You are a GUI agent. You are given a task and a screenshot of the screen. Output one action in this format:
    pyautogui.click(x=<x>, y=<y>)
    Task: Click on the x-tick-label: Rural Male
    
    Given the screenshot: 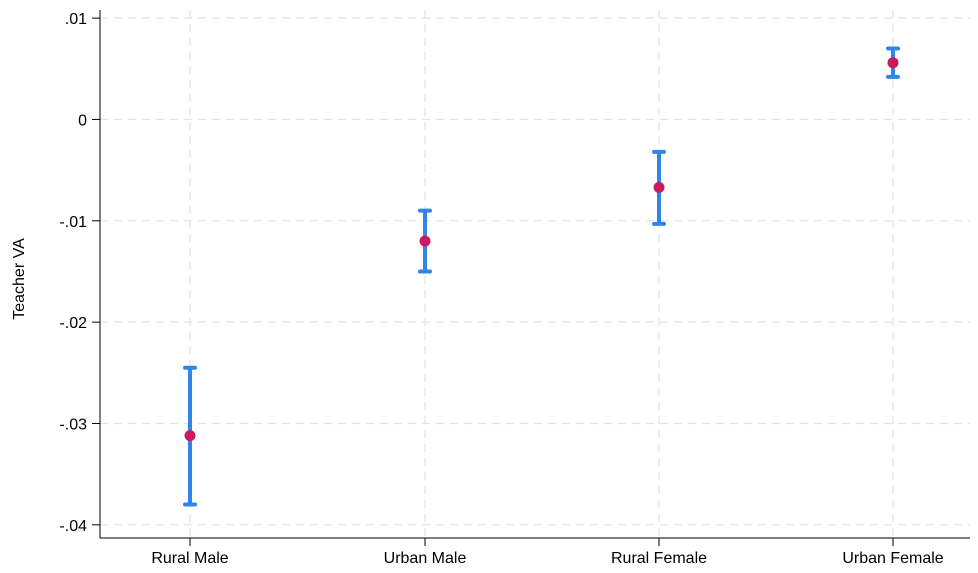 What is the action you would take?
    pyautogui.click(x=189, y=558)
    